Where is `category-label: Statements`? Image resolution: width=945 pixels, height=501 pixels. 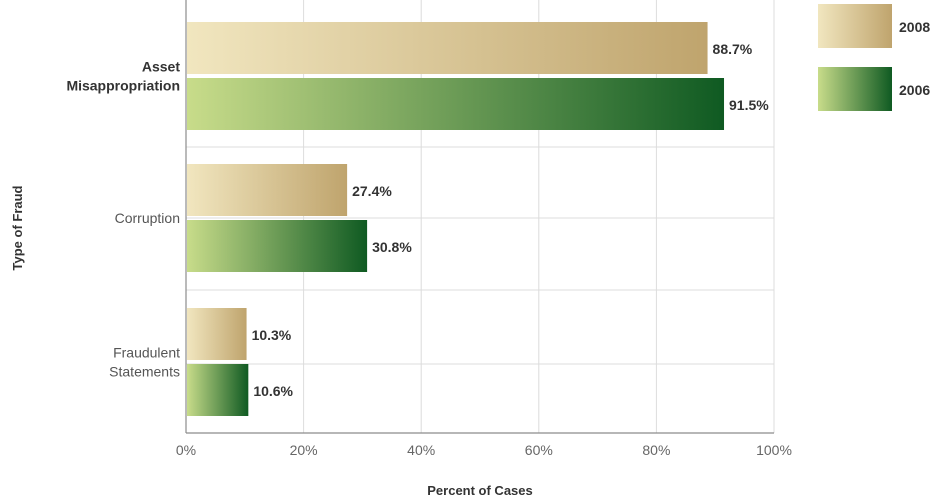
category-label: Statements is located at coordinates (144, 372).